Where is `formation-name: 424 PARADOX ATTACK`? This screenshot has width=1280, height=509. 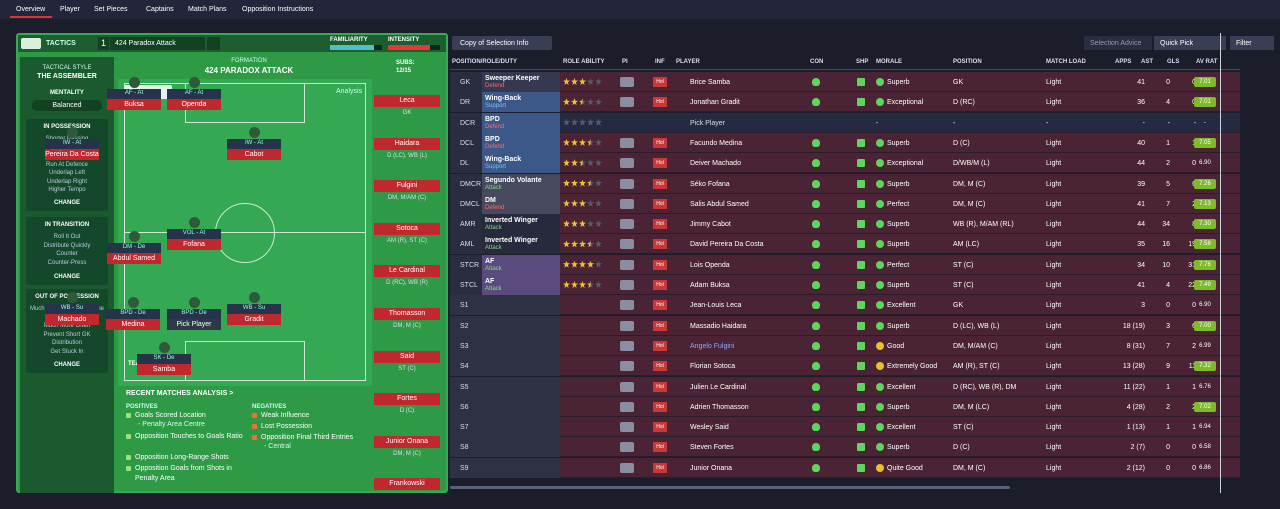
formation-name: 424 PARADOX ATTACK is located at coordinates (249, 70).